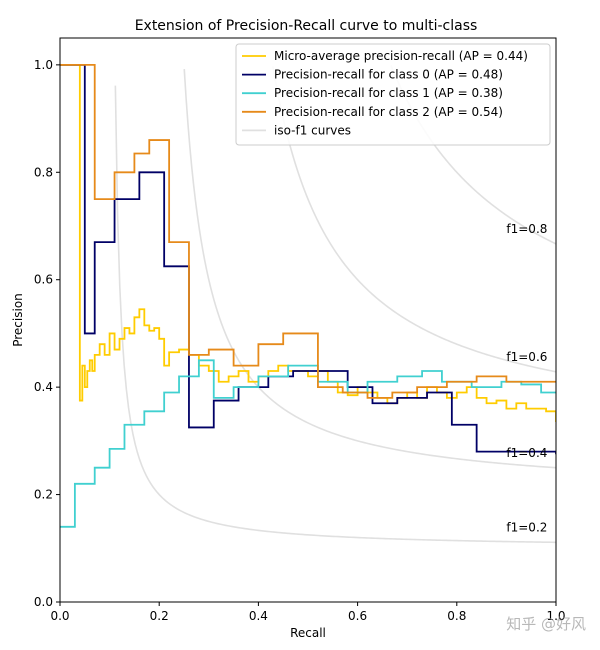  What do you see at coordinates (43, 65) in the screenshot?
I see `y-tick-label: 1.0` at bounding box center [43, 65].